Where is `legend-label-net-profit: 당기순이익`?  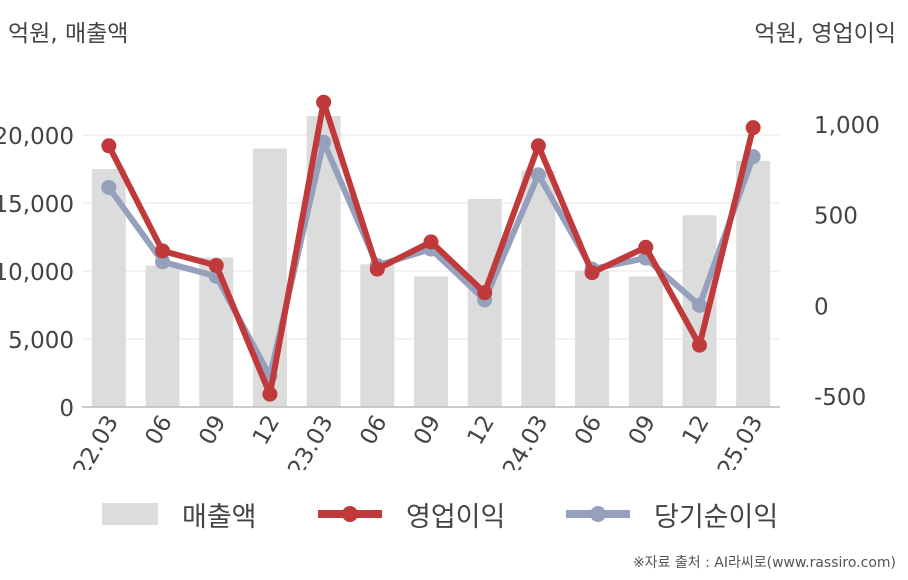
legend-label-net-profit: 당기순이익 is located at coordinates (716, 517).